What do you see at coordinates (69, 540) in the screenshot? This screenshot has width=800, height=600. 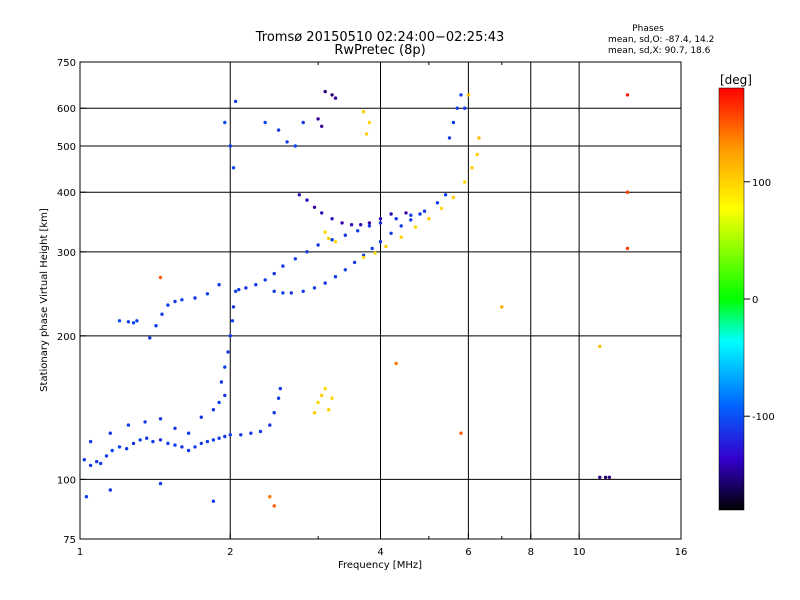 I see `y-tick-label: 75` at bounding box center [69, 540].